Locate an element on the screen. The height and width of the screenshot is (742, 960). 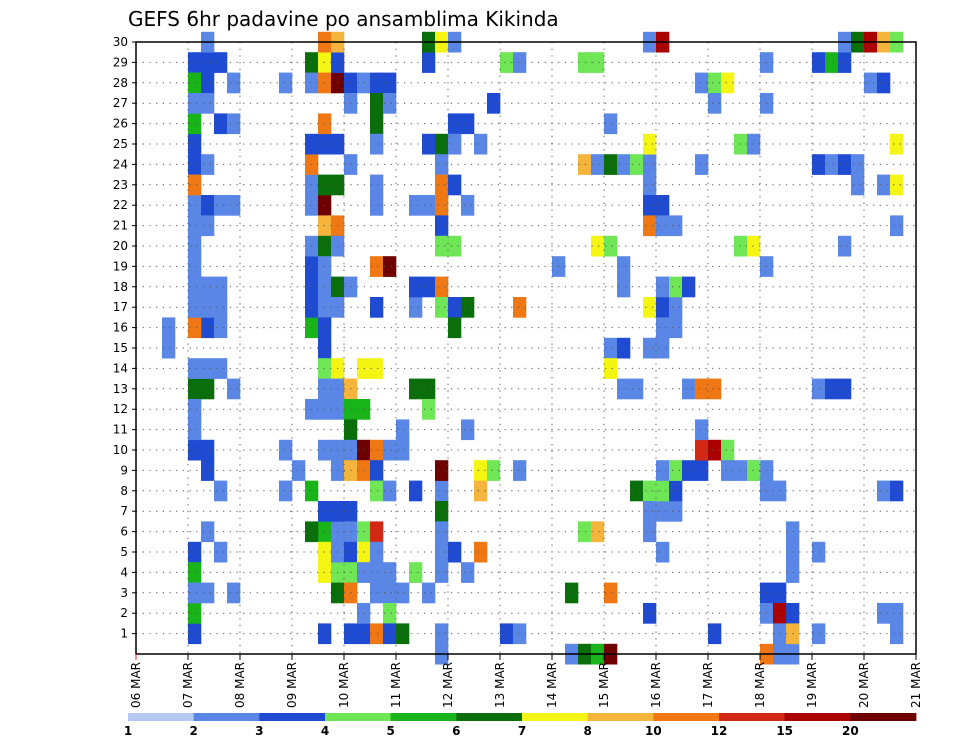
y-tick-label: 18 is located at coordinates (120, 287).